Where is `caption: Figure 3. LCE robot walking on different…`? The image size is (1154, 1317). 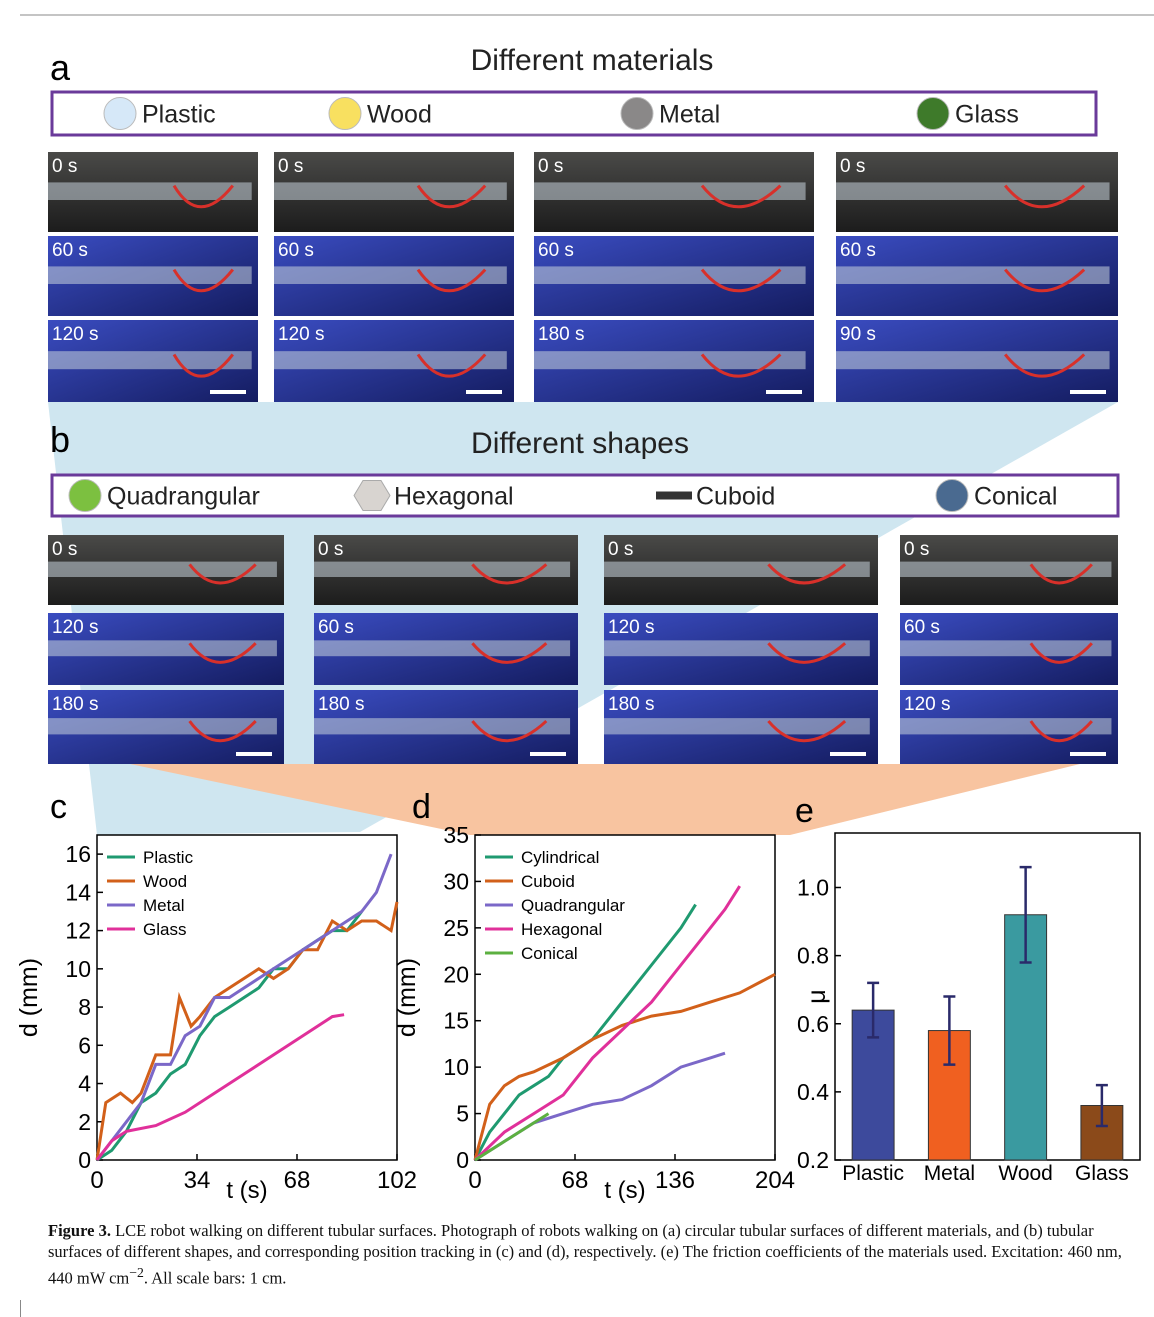 caption: Figure 3. LCE robot walking on different… is located at coordinates (588, 1254).